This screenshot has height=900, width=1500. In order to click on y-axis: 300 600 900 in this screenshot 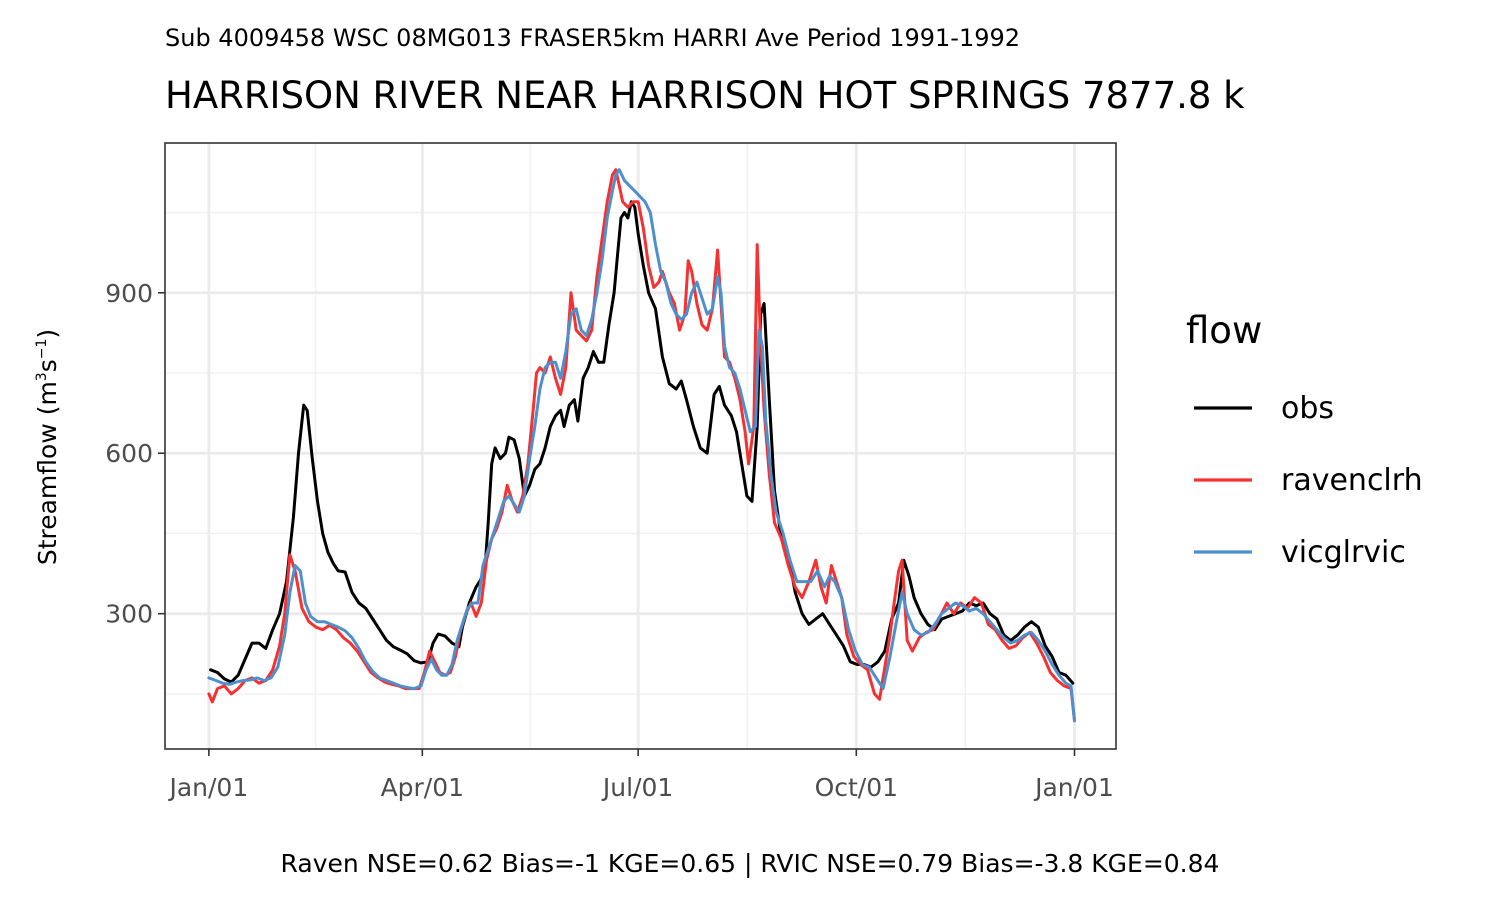, I will do `click(135, 454)`.